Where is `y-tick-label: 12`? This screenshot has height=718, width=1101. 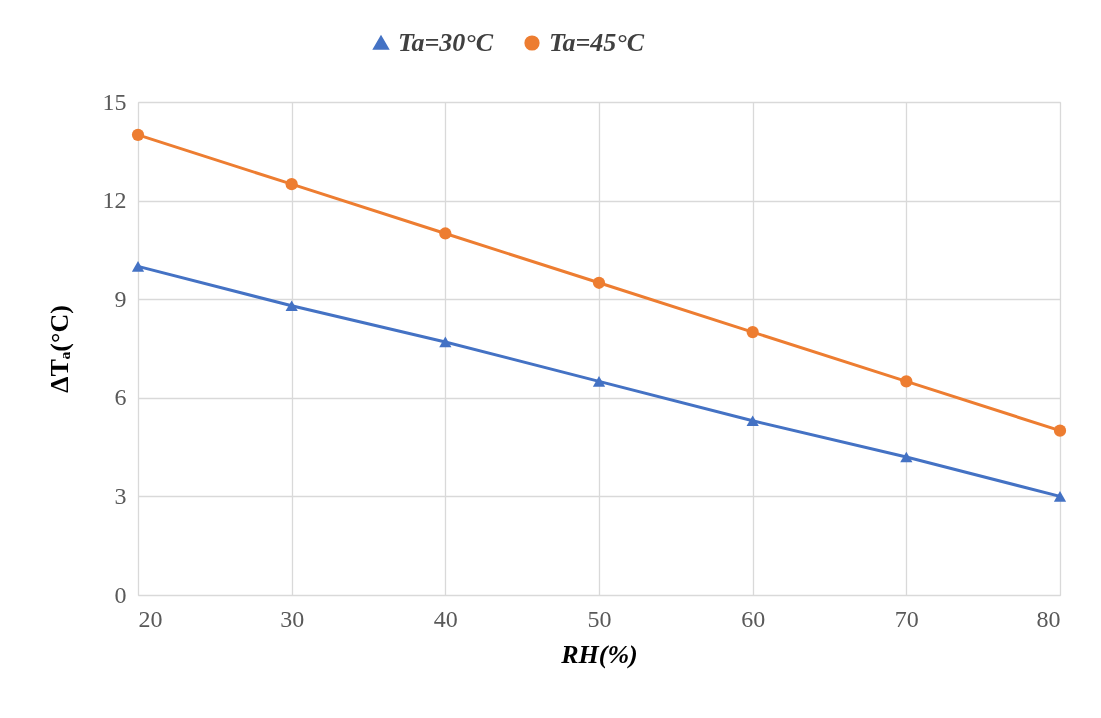
y-tick-label: 12 is located at coordinates (114, 200).